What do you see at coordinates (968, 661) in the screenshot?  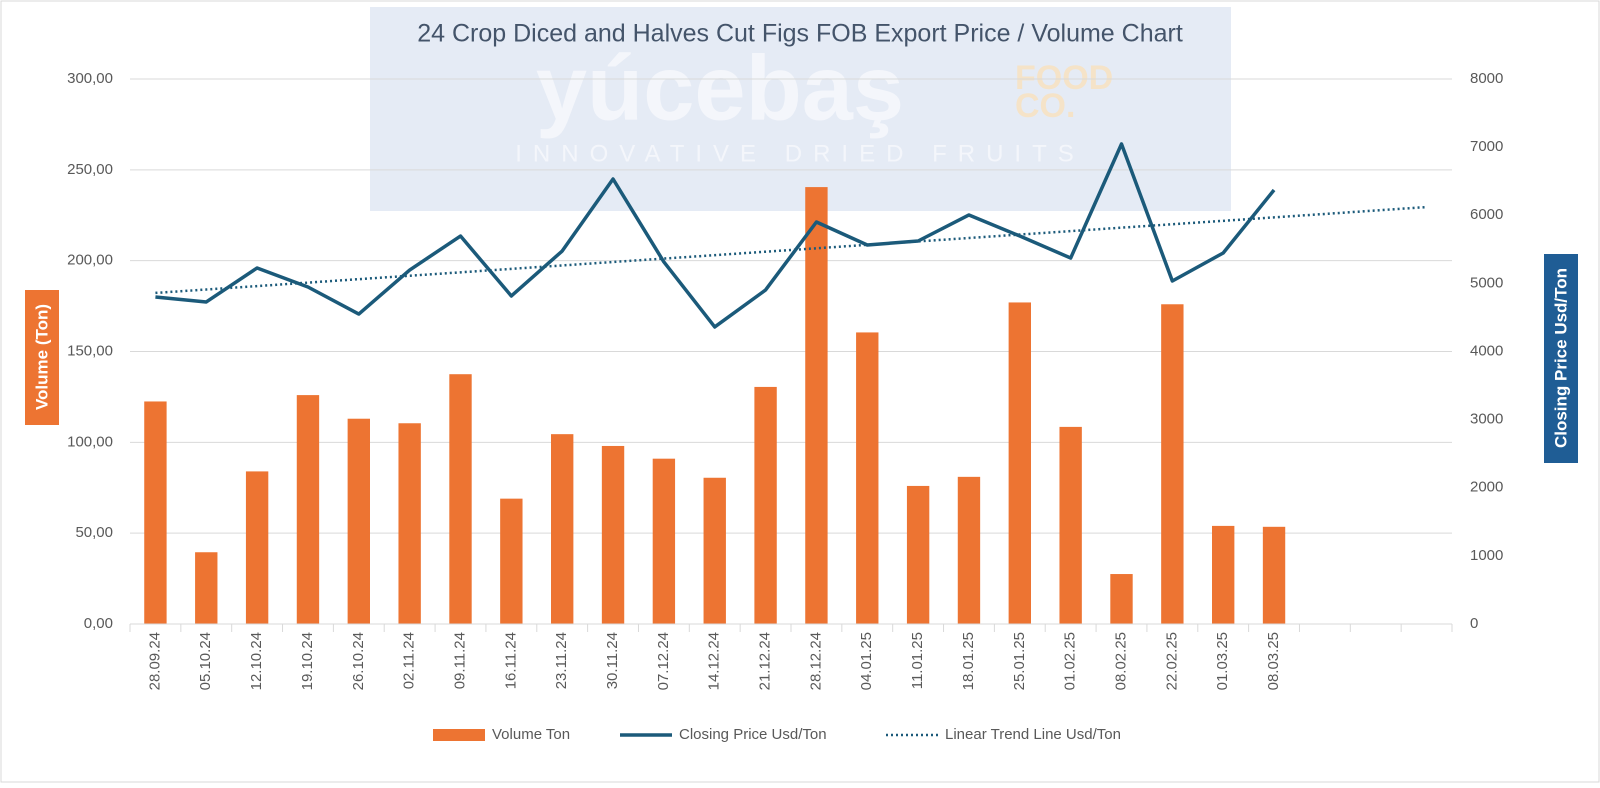 I see `x-tick-label: 18.01.25` at bounding box center [968, 661].